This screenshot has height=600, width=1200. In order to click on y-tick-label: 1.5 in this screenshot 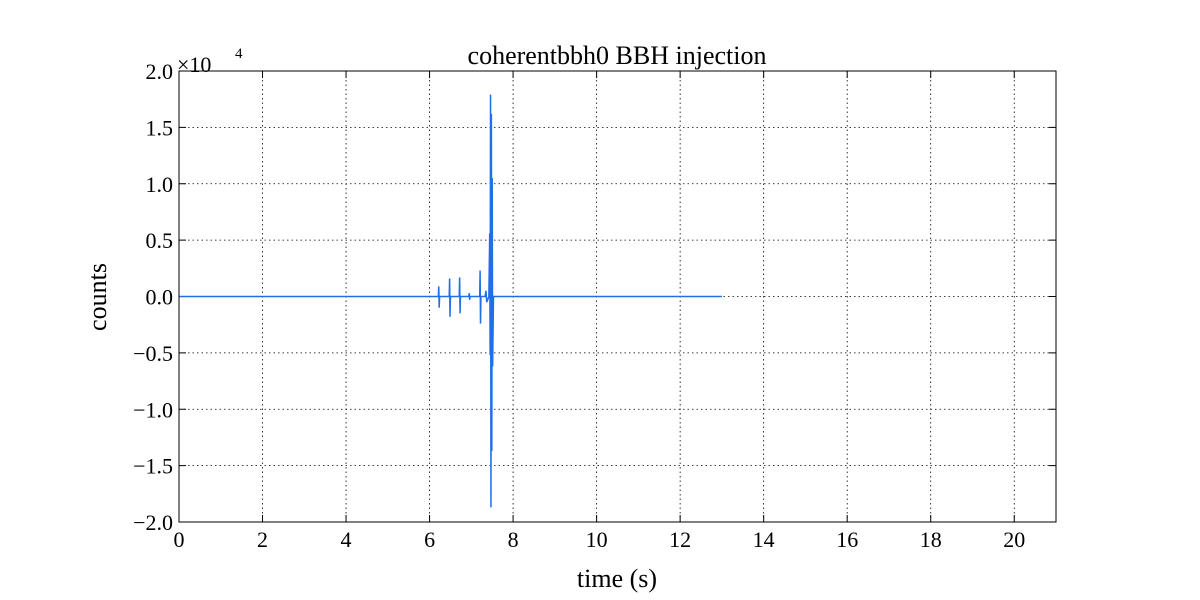, I will do `click(160, 127)`.